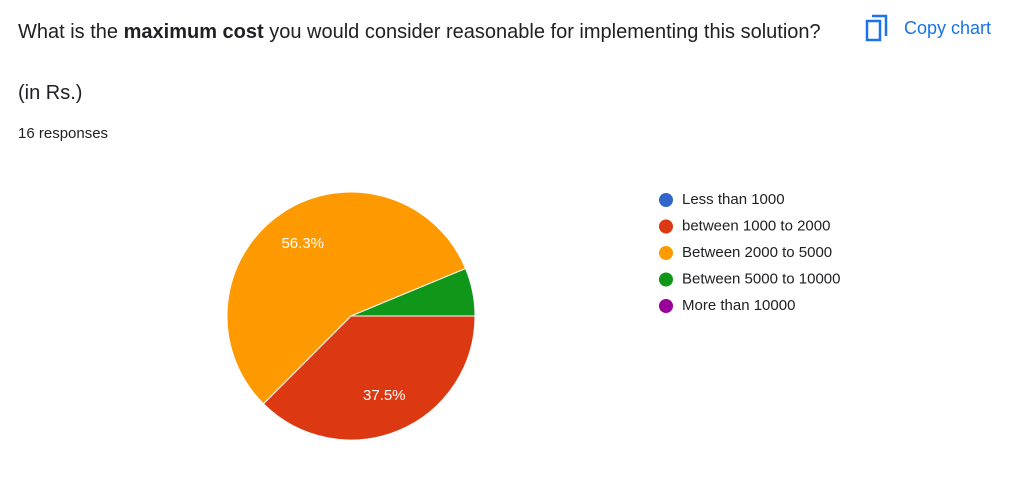 This screenshot has height=483, width=1024. What do you see at coordinates (384, 395) in the screenshot?
I see `data-label: 37.5%` at bounding box center [384, 395].